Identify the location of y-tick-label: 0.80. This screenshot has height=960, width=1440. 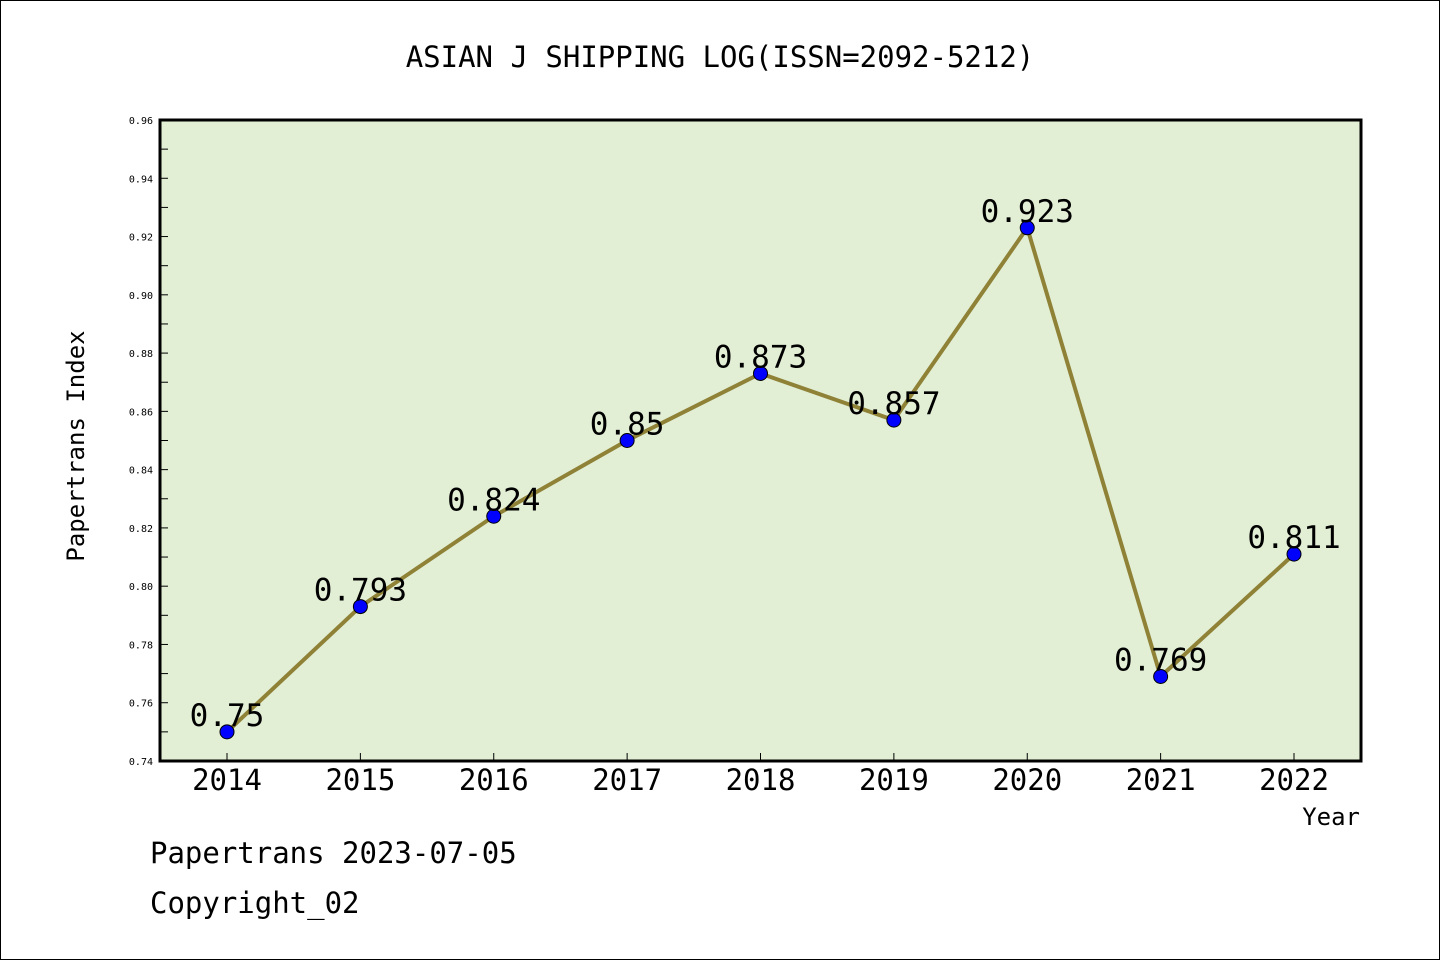
(141, 587).